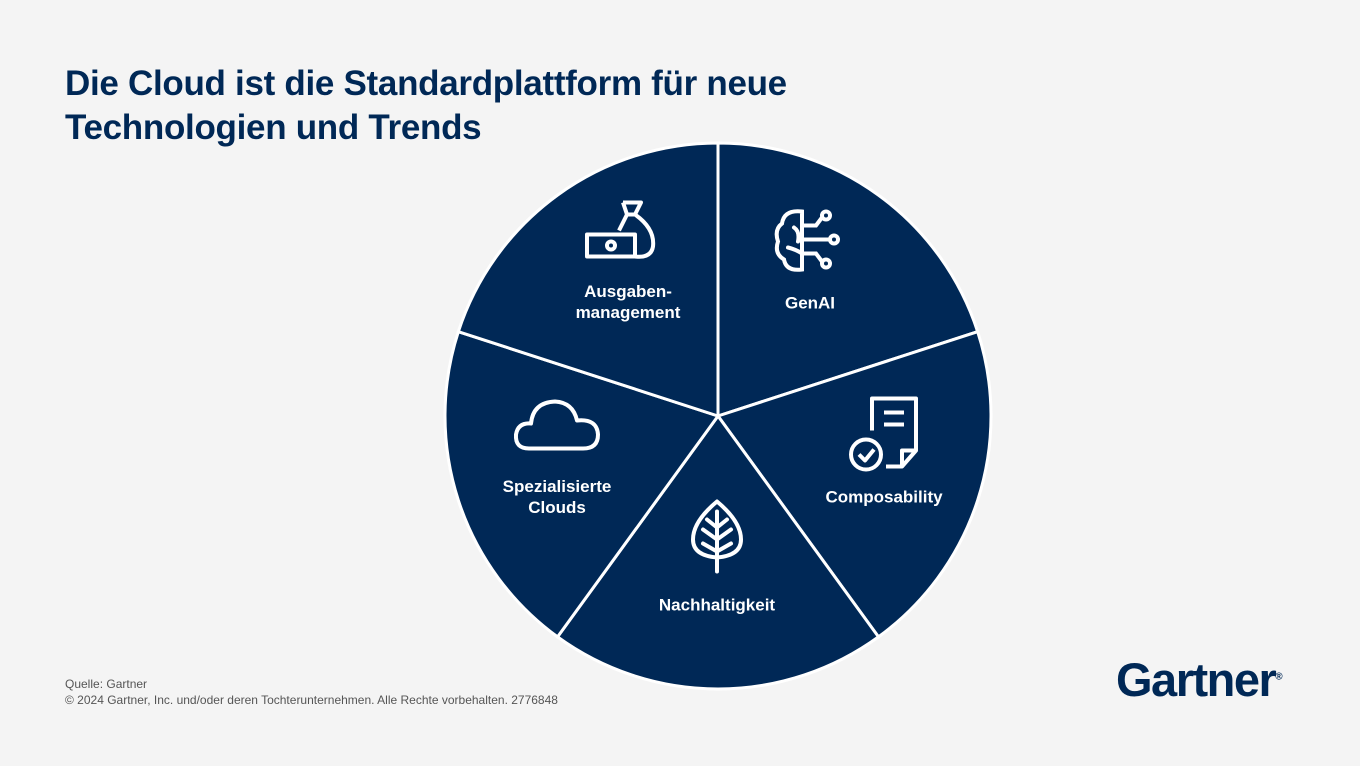  What do you see at coordinates (854, 484) in the screenshot?
I see `pie-segment-composability` at bounding box center [854, 484].